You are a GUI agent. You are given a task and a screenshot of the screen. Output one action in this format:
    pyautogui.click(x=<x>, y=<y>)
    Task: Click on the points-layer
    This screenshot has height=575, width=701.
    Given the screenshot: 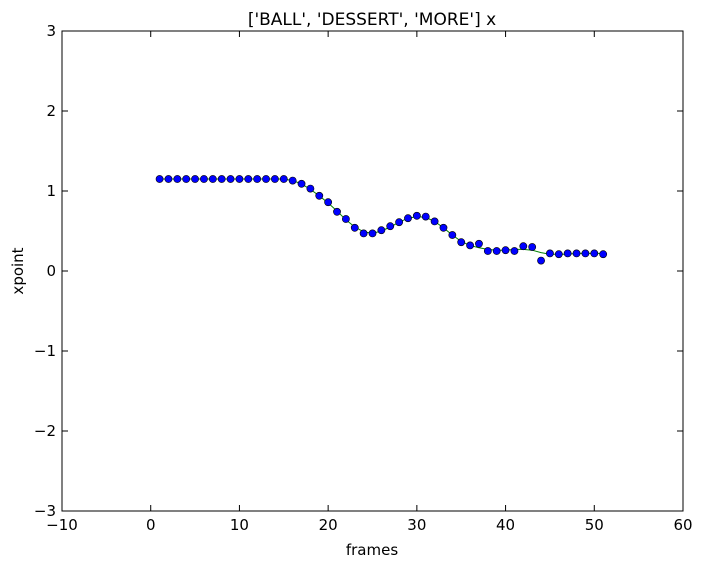 What is the action you would take?
    pyautogui.click(x=381, y=220)
    